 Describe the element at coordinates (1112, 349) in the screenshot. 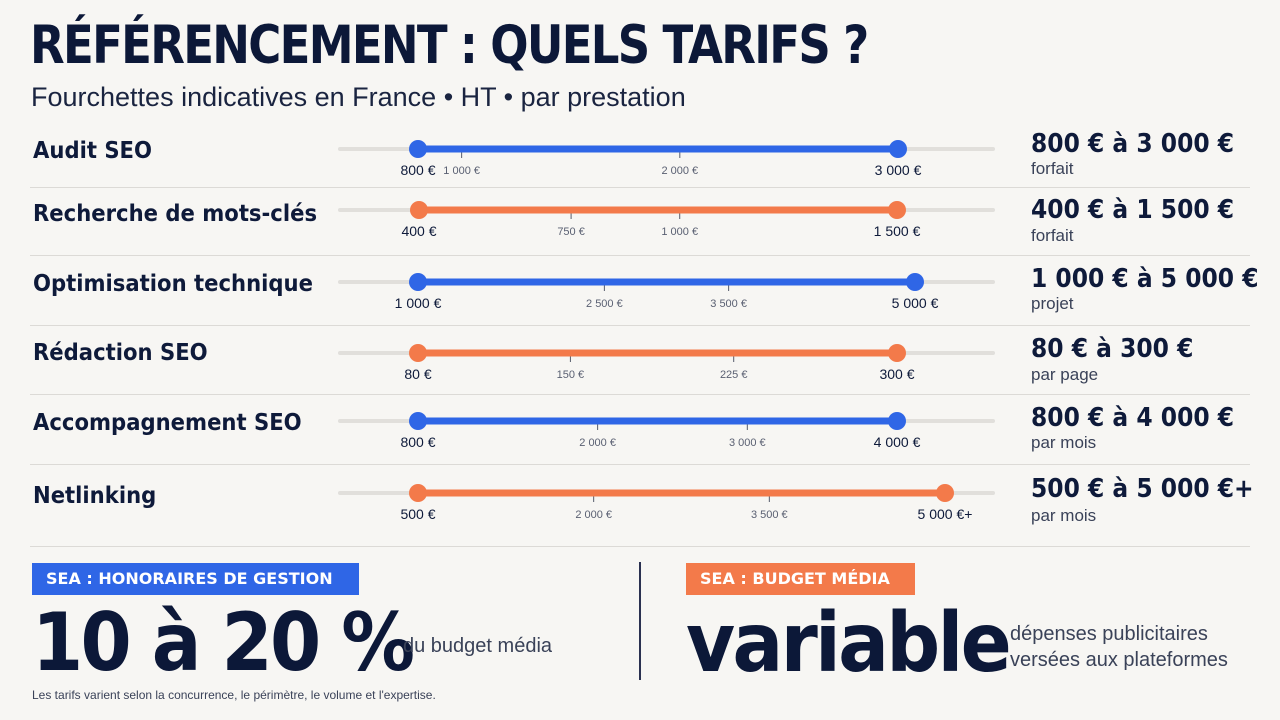

I see `range-text: 80 € à 300 €` at that location.